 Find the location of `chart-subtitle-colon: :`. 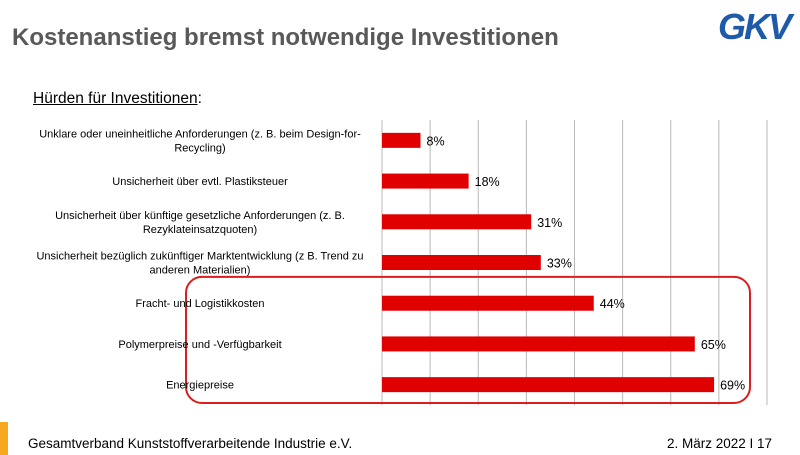

chart-subtitle-colon: : is located at coordinates (199, 98).